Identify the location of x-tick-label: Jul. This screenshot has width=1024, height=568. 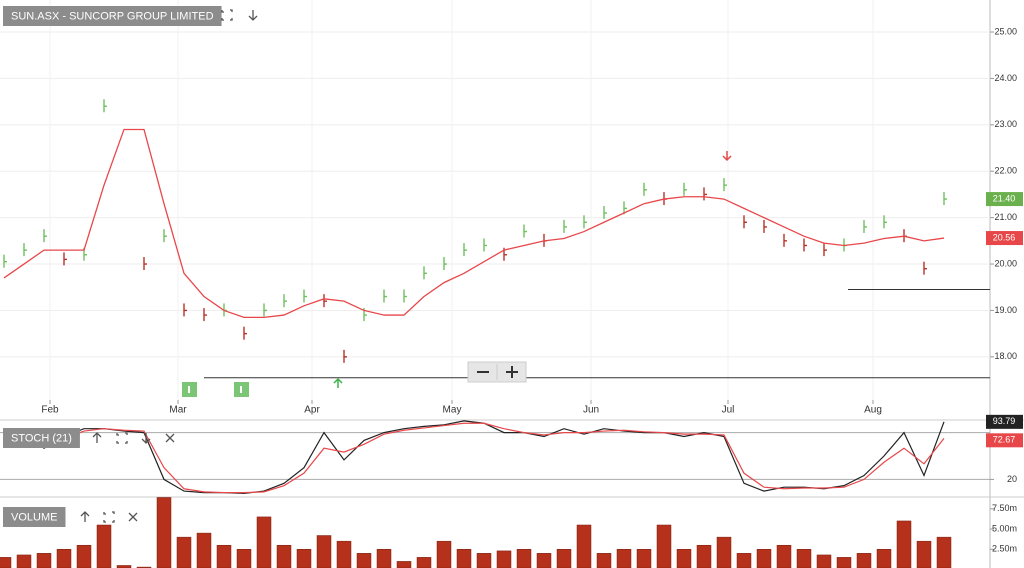
(728, 410).